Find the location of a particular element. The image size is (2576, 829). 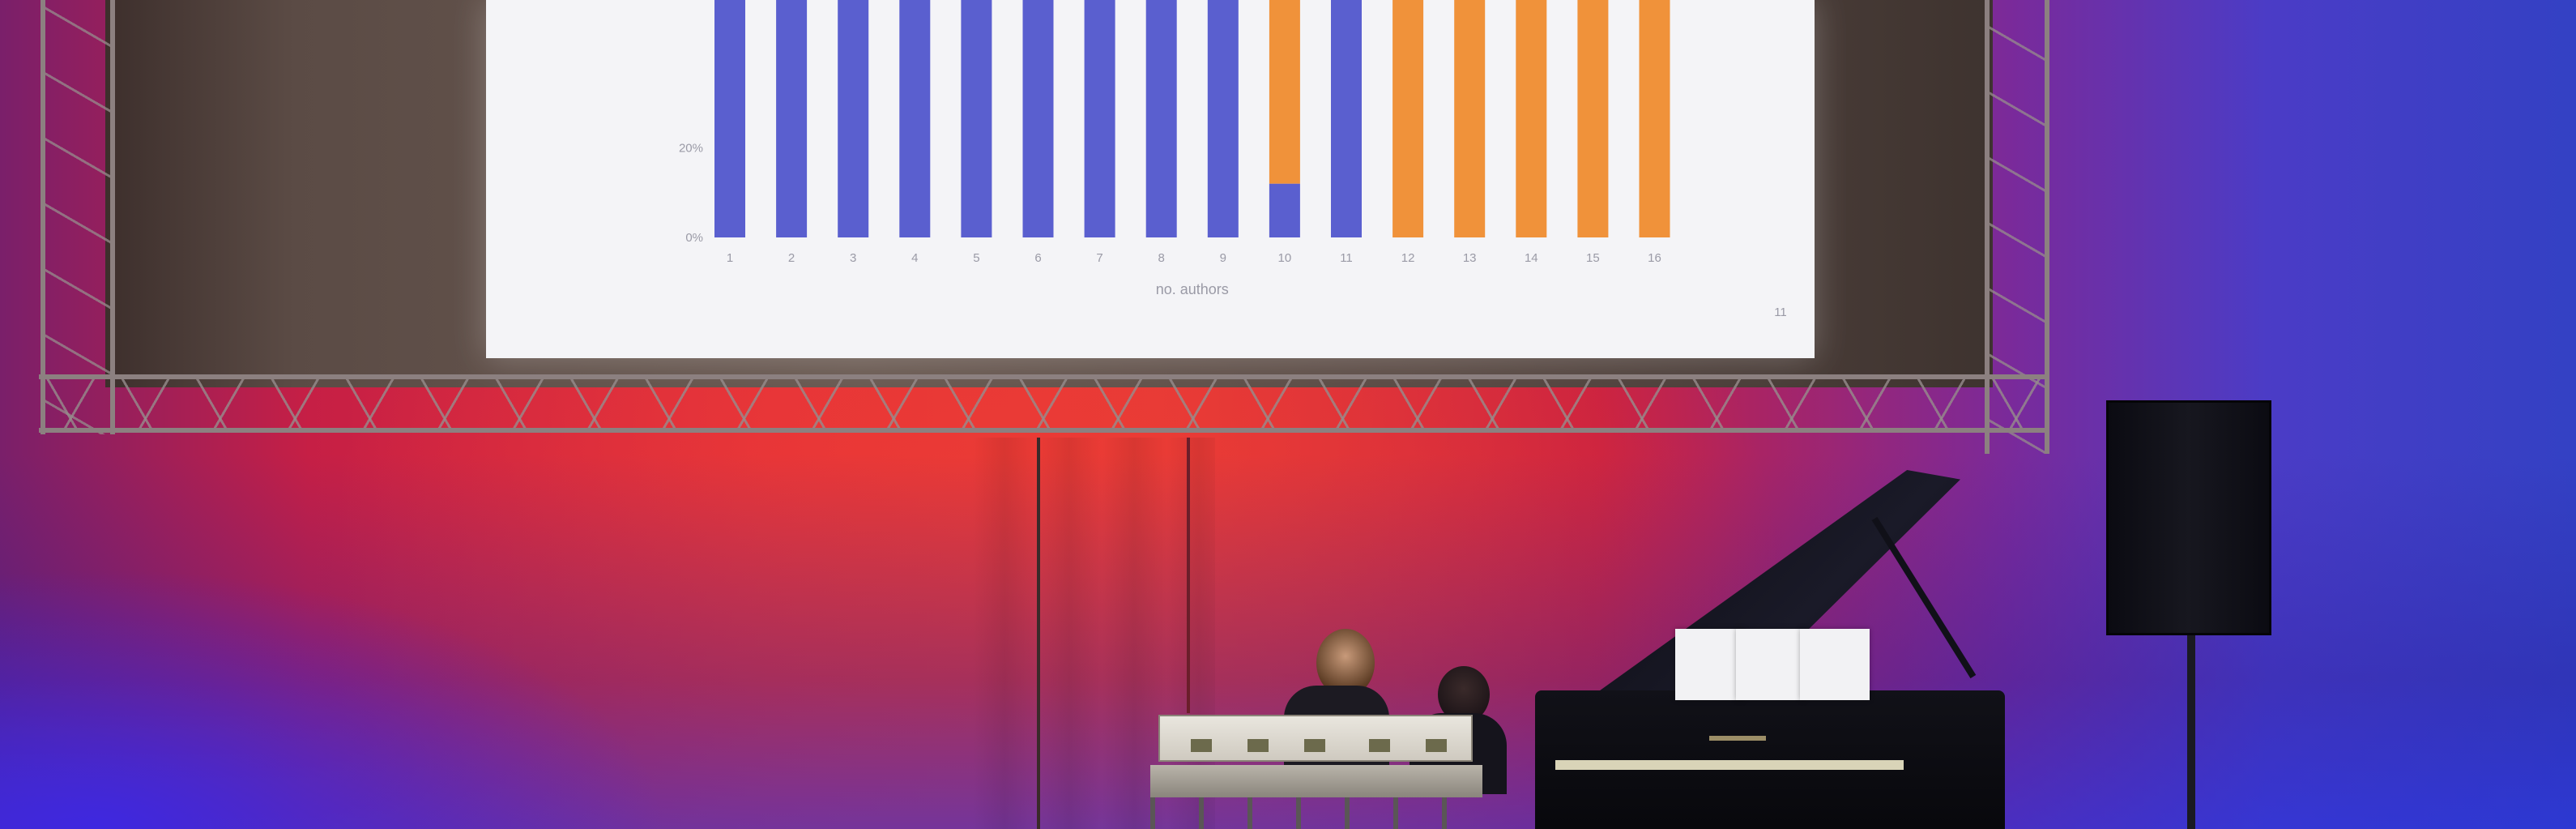

x-tick-label: 13 is located at coordinates (1470, 258).